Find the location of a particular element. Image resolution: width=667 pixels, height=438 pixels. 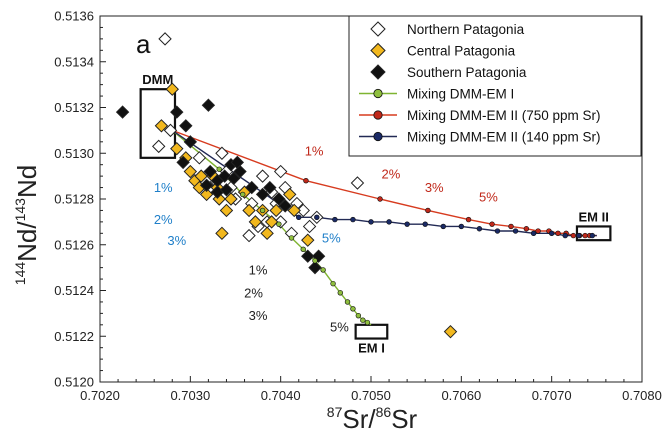

y-tick-label: 0.5122 is located at coordinates (74, 336).